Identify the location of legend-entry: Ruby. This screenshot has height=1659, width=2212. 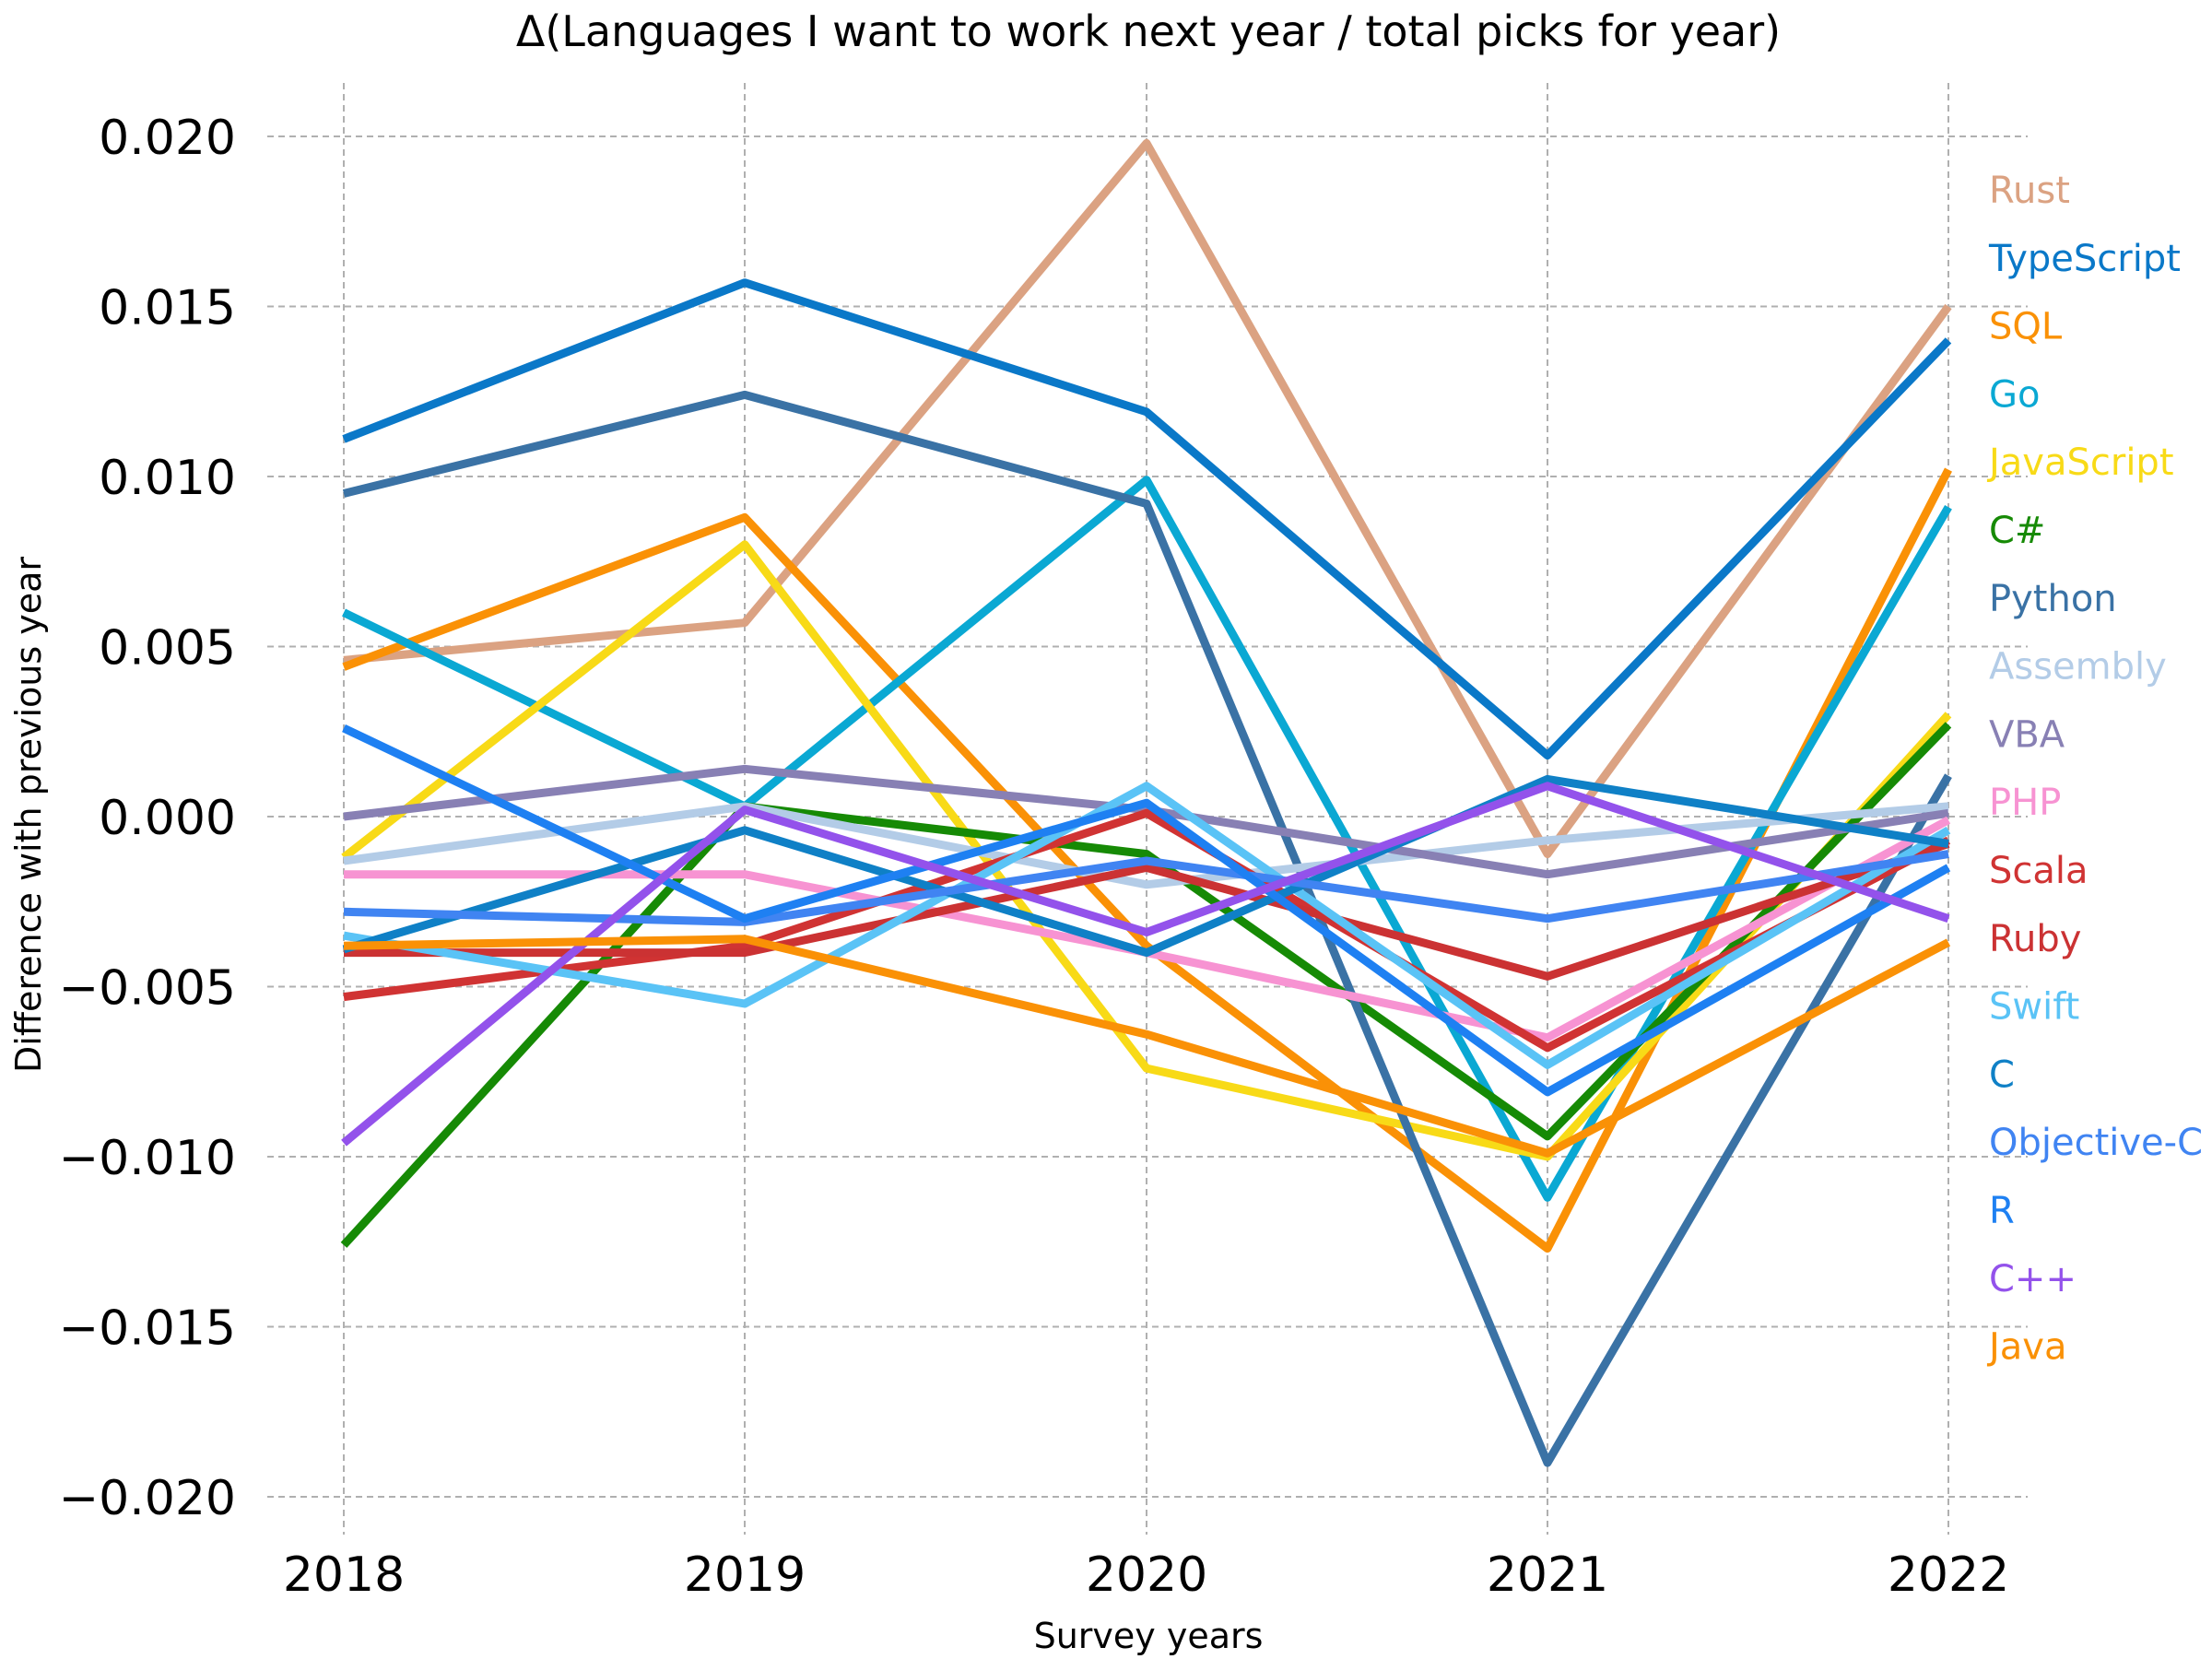
(2035, 939).